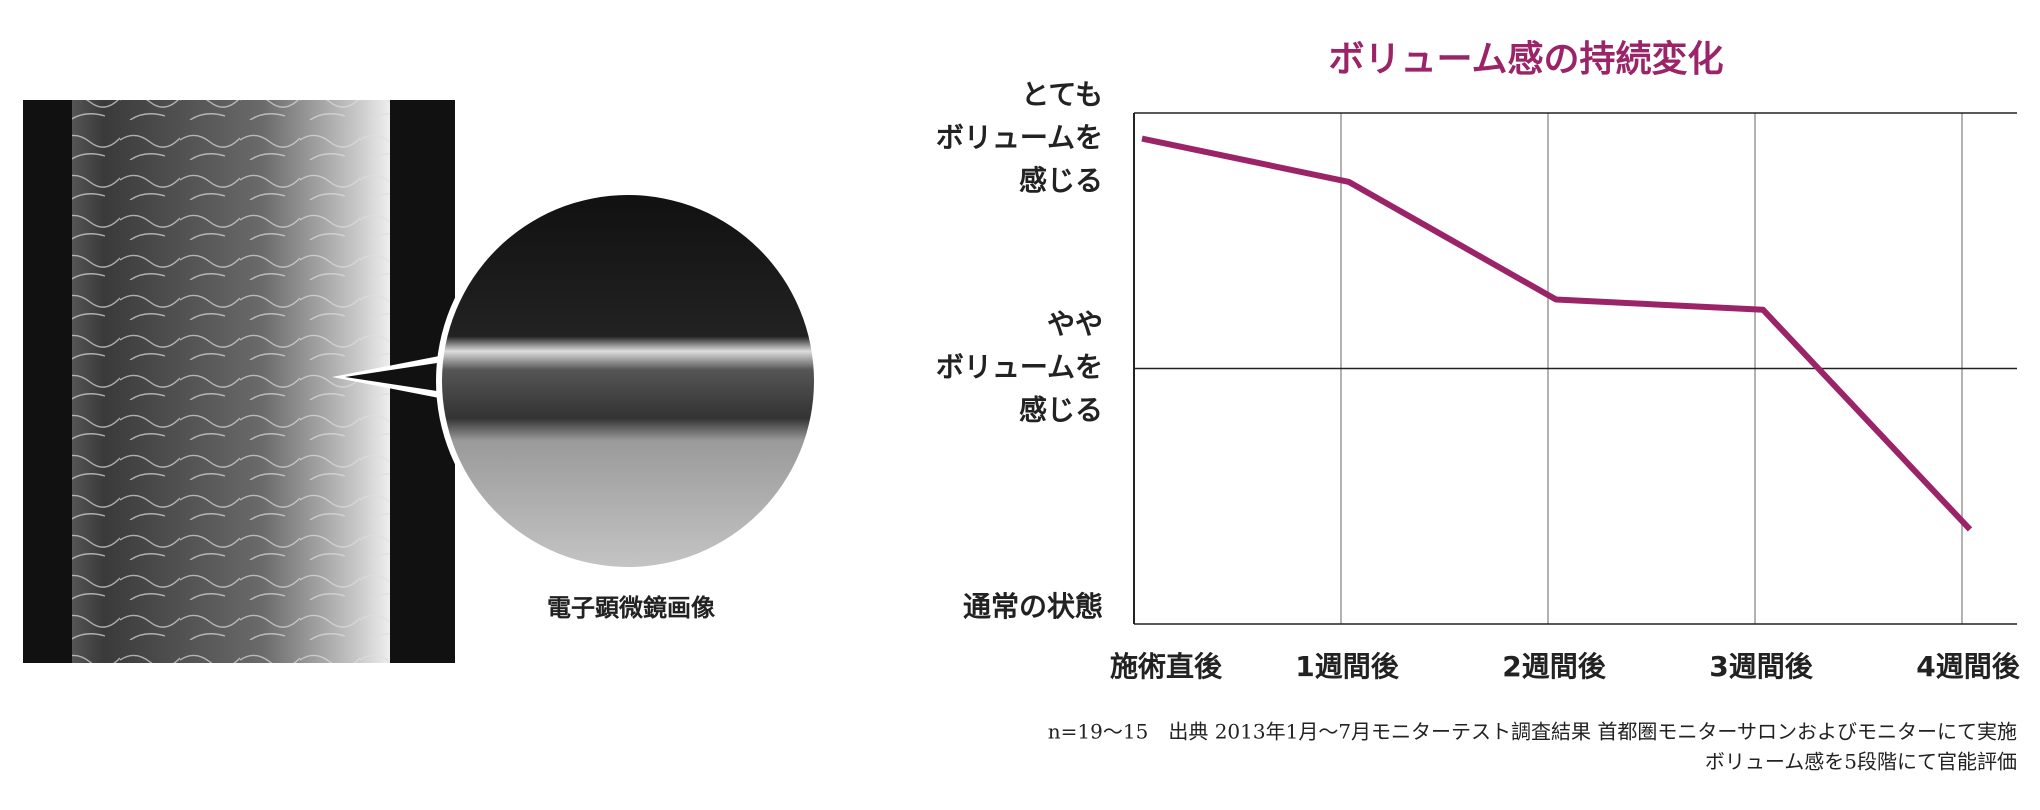 The height and width of the screenshot is (810, 2040). What do you see at coordinates (1347, 666) in the screenshot?
I see `x-tick-label: 1週間後` at bounding box center [1347, 666].